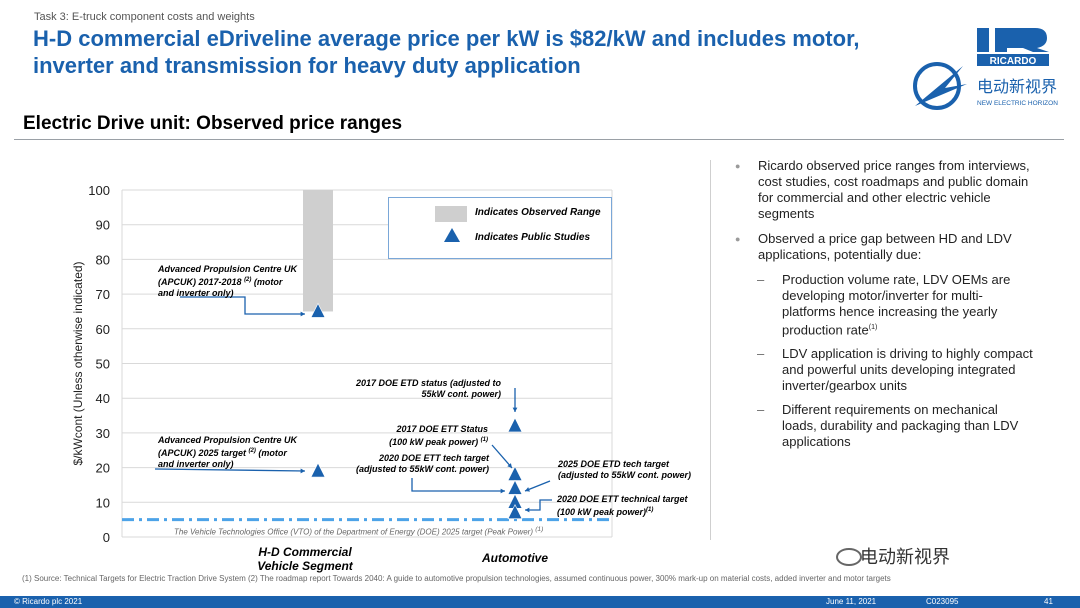  What do you see at coordinates (983, 40) in the screenshot?
I see `logo-bar-icon` at bounding box center [983, 40].